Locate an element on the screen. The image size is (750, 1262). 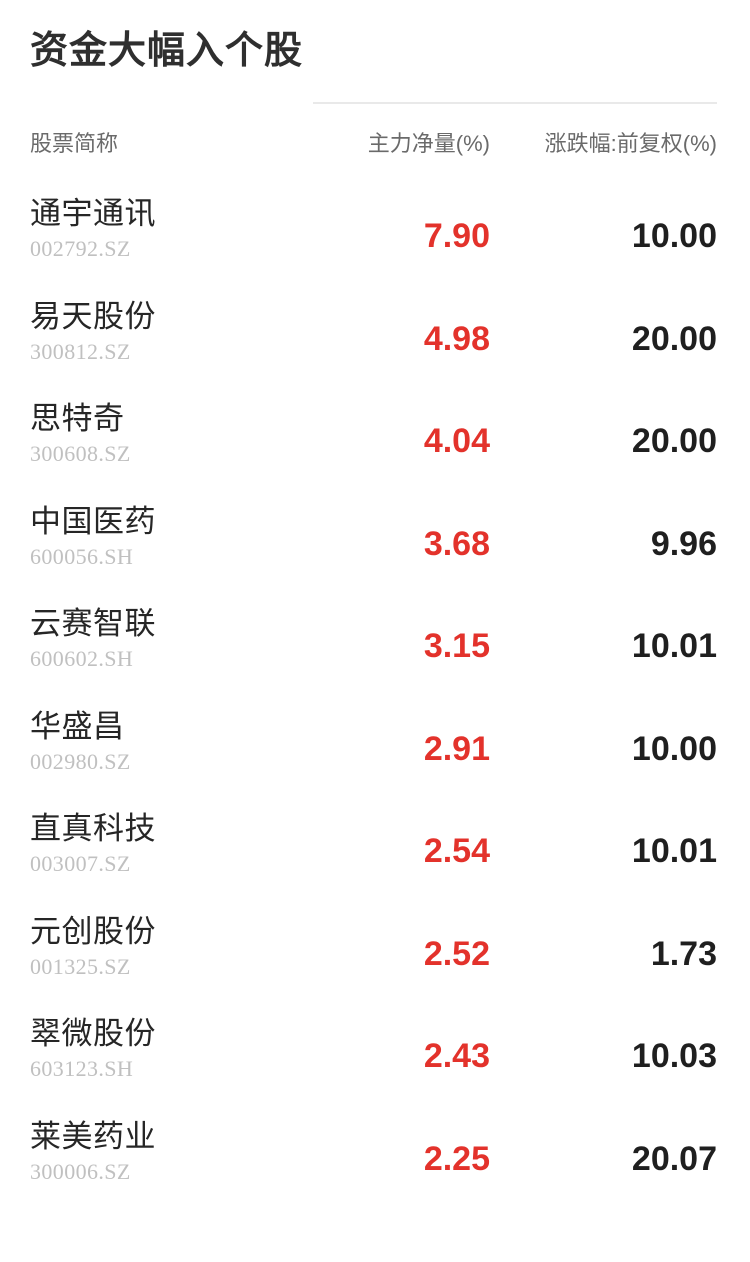
main-net-volume-value: 4.98 is located at coordinates (456, 338).